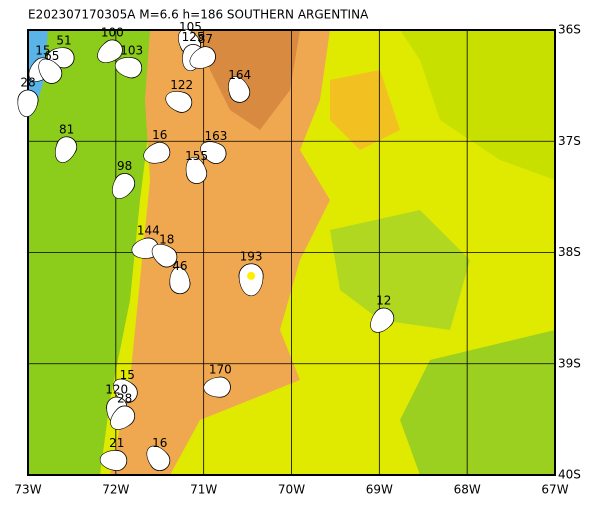 The image size is (598, 505). Describe the element at coordinates (131, 50) in the screenshot. I see `depth-label: 103` at that location.